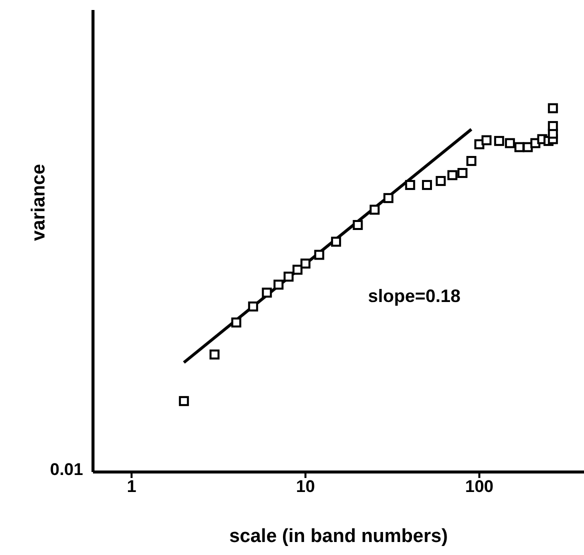  What do you see at coordinates (305, 486) in the screenshot?
I see `x-tick-label: 10` at bounding box center [305, 486].